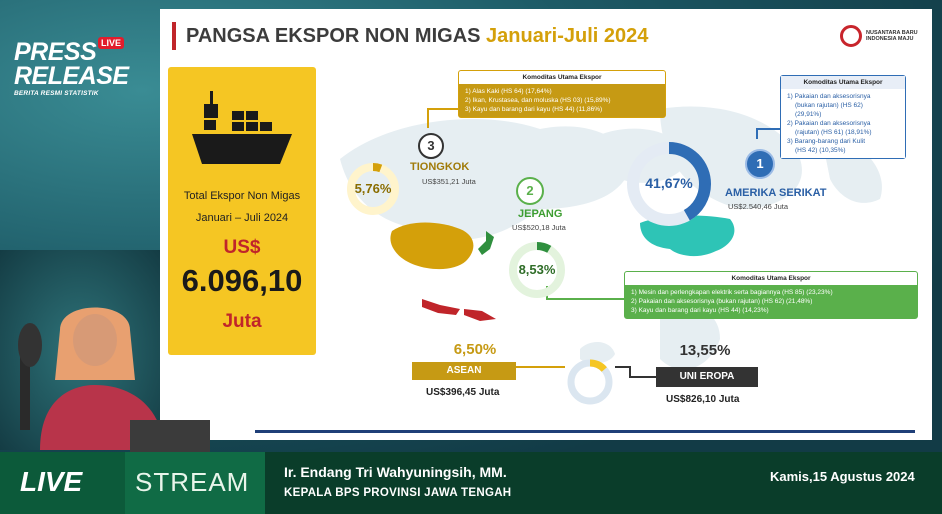  I want to click on indonesia-shape, so click(459, 310).